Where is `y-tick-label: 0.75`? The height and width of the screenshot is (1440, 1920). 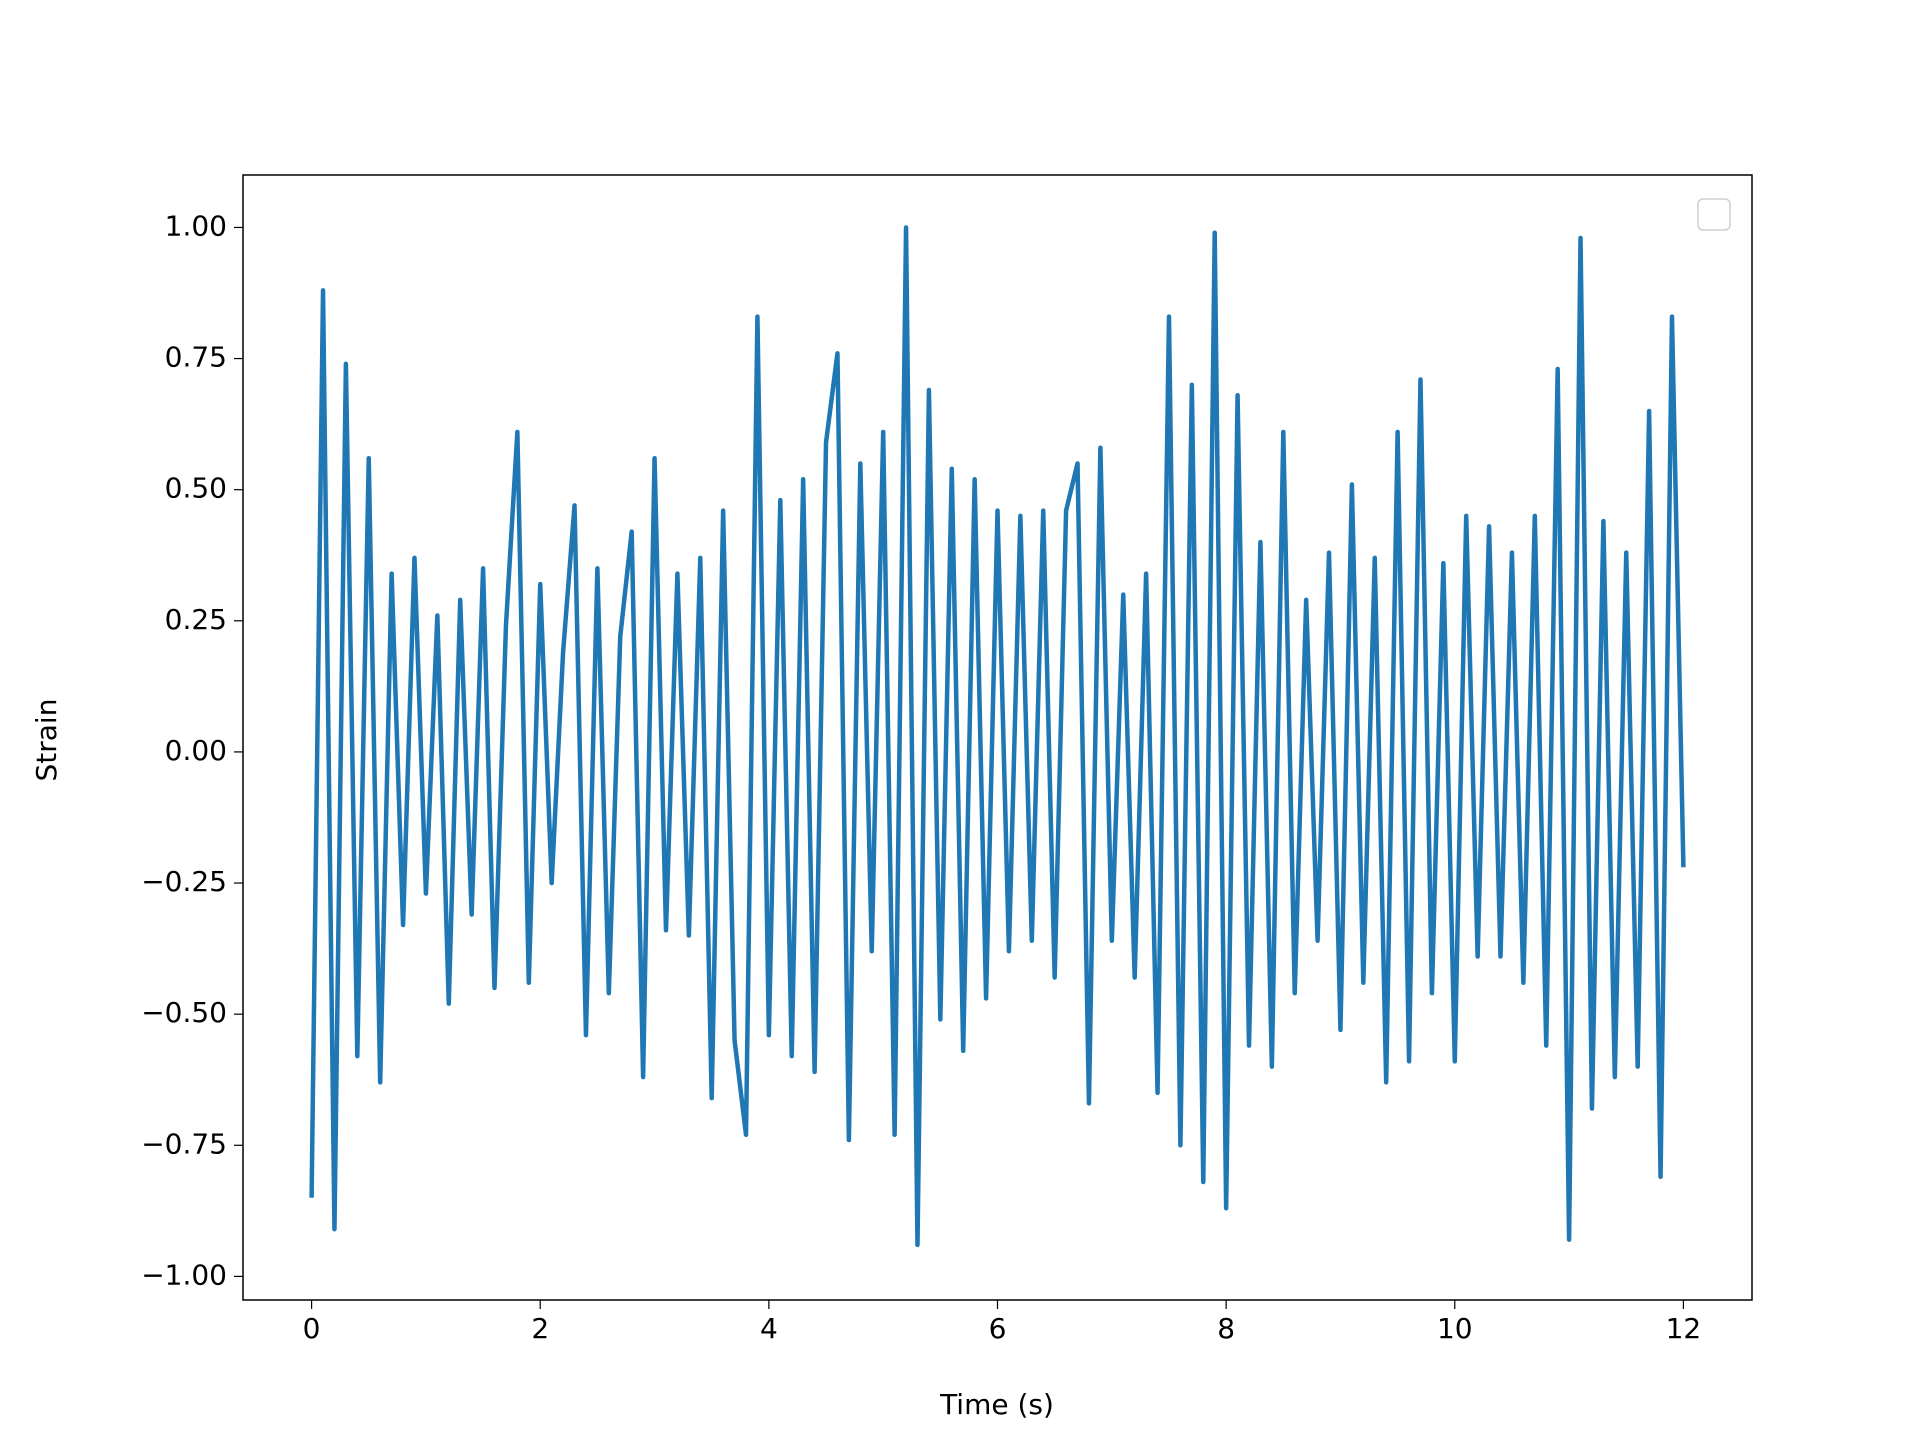 y-tick-label: 0.75 is located at coordinates (196, 357).